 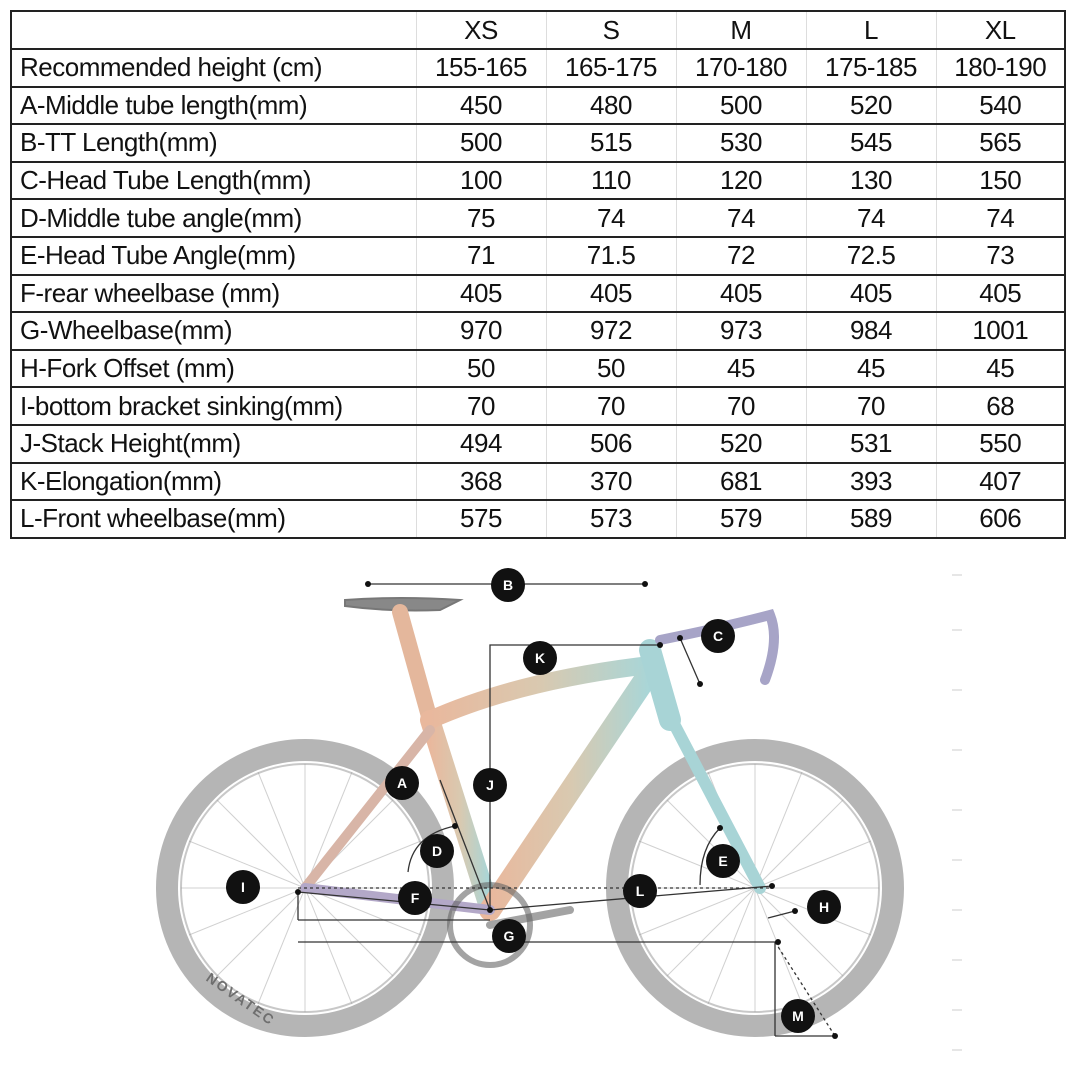 What do you see at coordinates (1000, 255) in the screenshot?
I see `cell-value: 73` at bounding box center [1000, 255].